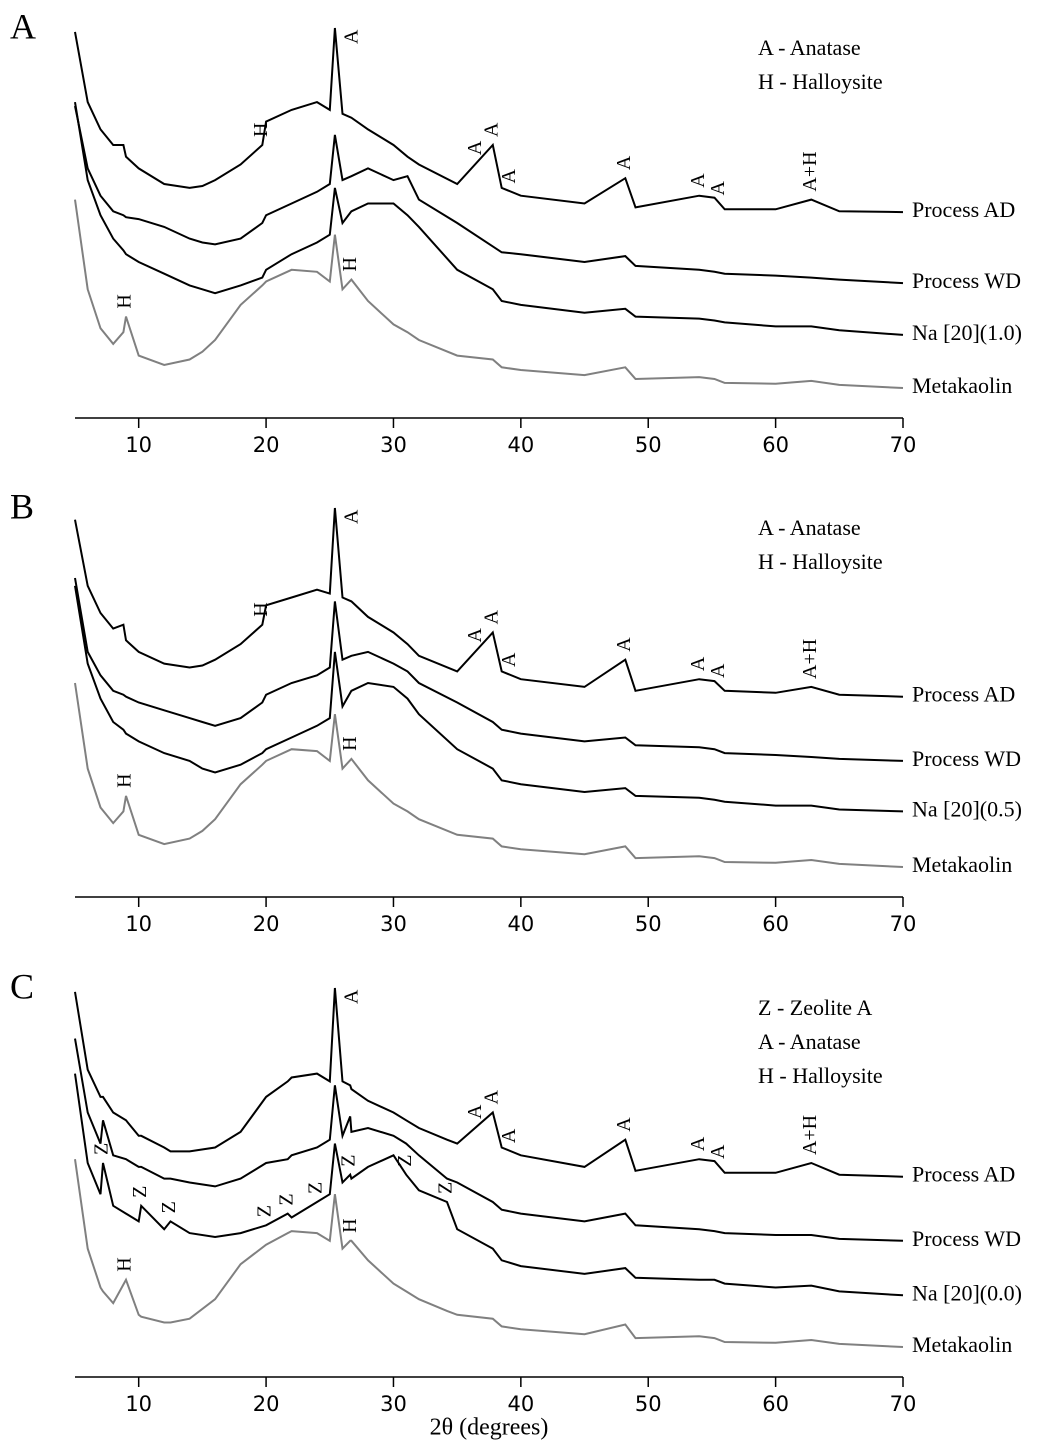 The height and width of the screenshot is (1445, 1048). What do you see at coordinates (967, 1292) in the screenshot?
I see `series-label: Na [20](0.0)` at bounding box center [967, 1292].